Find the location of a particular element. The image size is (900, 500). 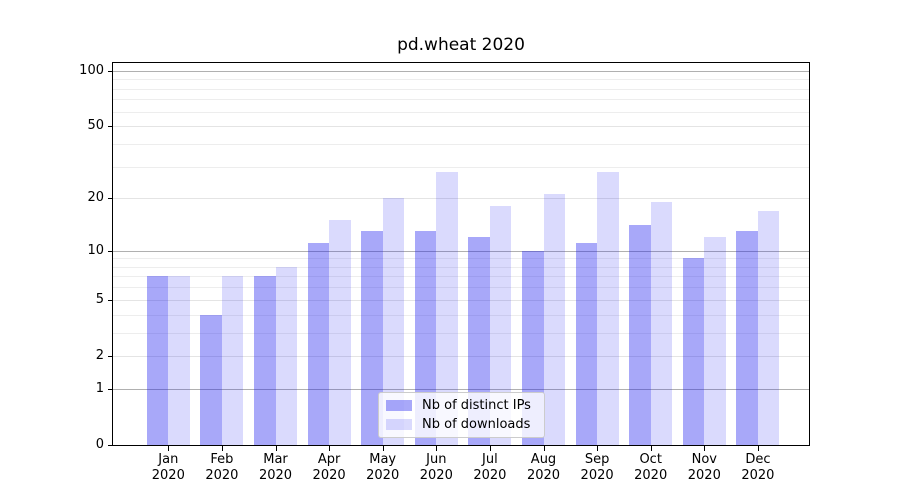

bar-downloads-jan is located at coordinates (179, 360).